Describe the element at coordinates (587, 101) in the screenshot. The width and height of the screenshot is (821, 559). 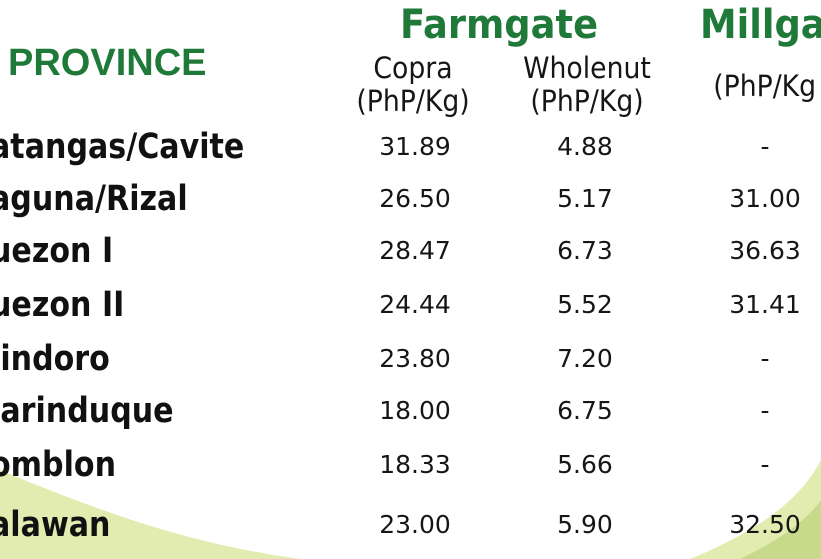
I see `wholenut-unit: (PhP/Kg)` at that location.